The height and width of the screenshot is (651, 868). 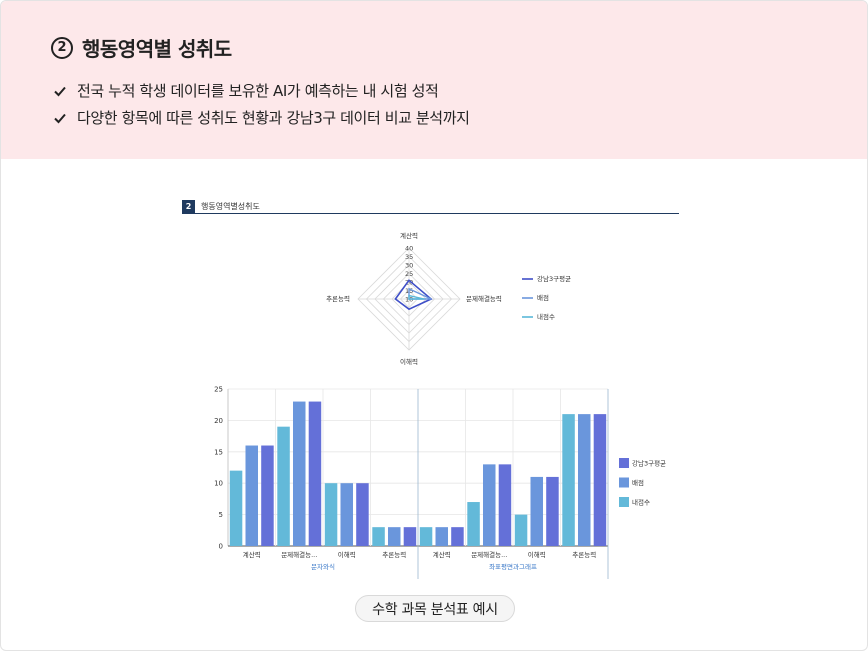 I want to click on feature-item: 다양한 항목에 따른 성취도 현황과 강남3구 데이터 비교 분석까지, so click(x=261, y=117).